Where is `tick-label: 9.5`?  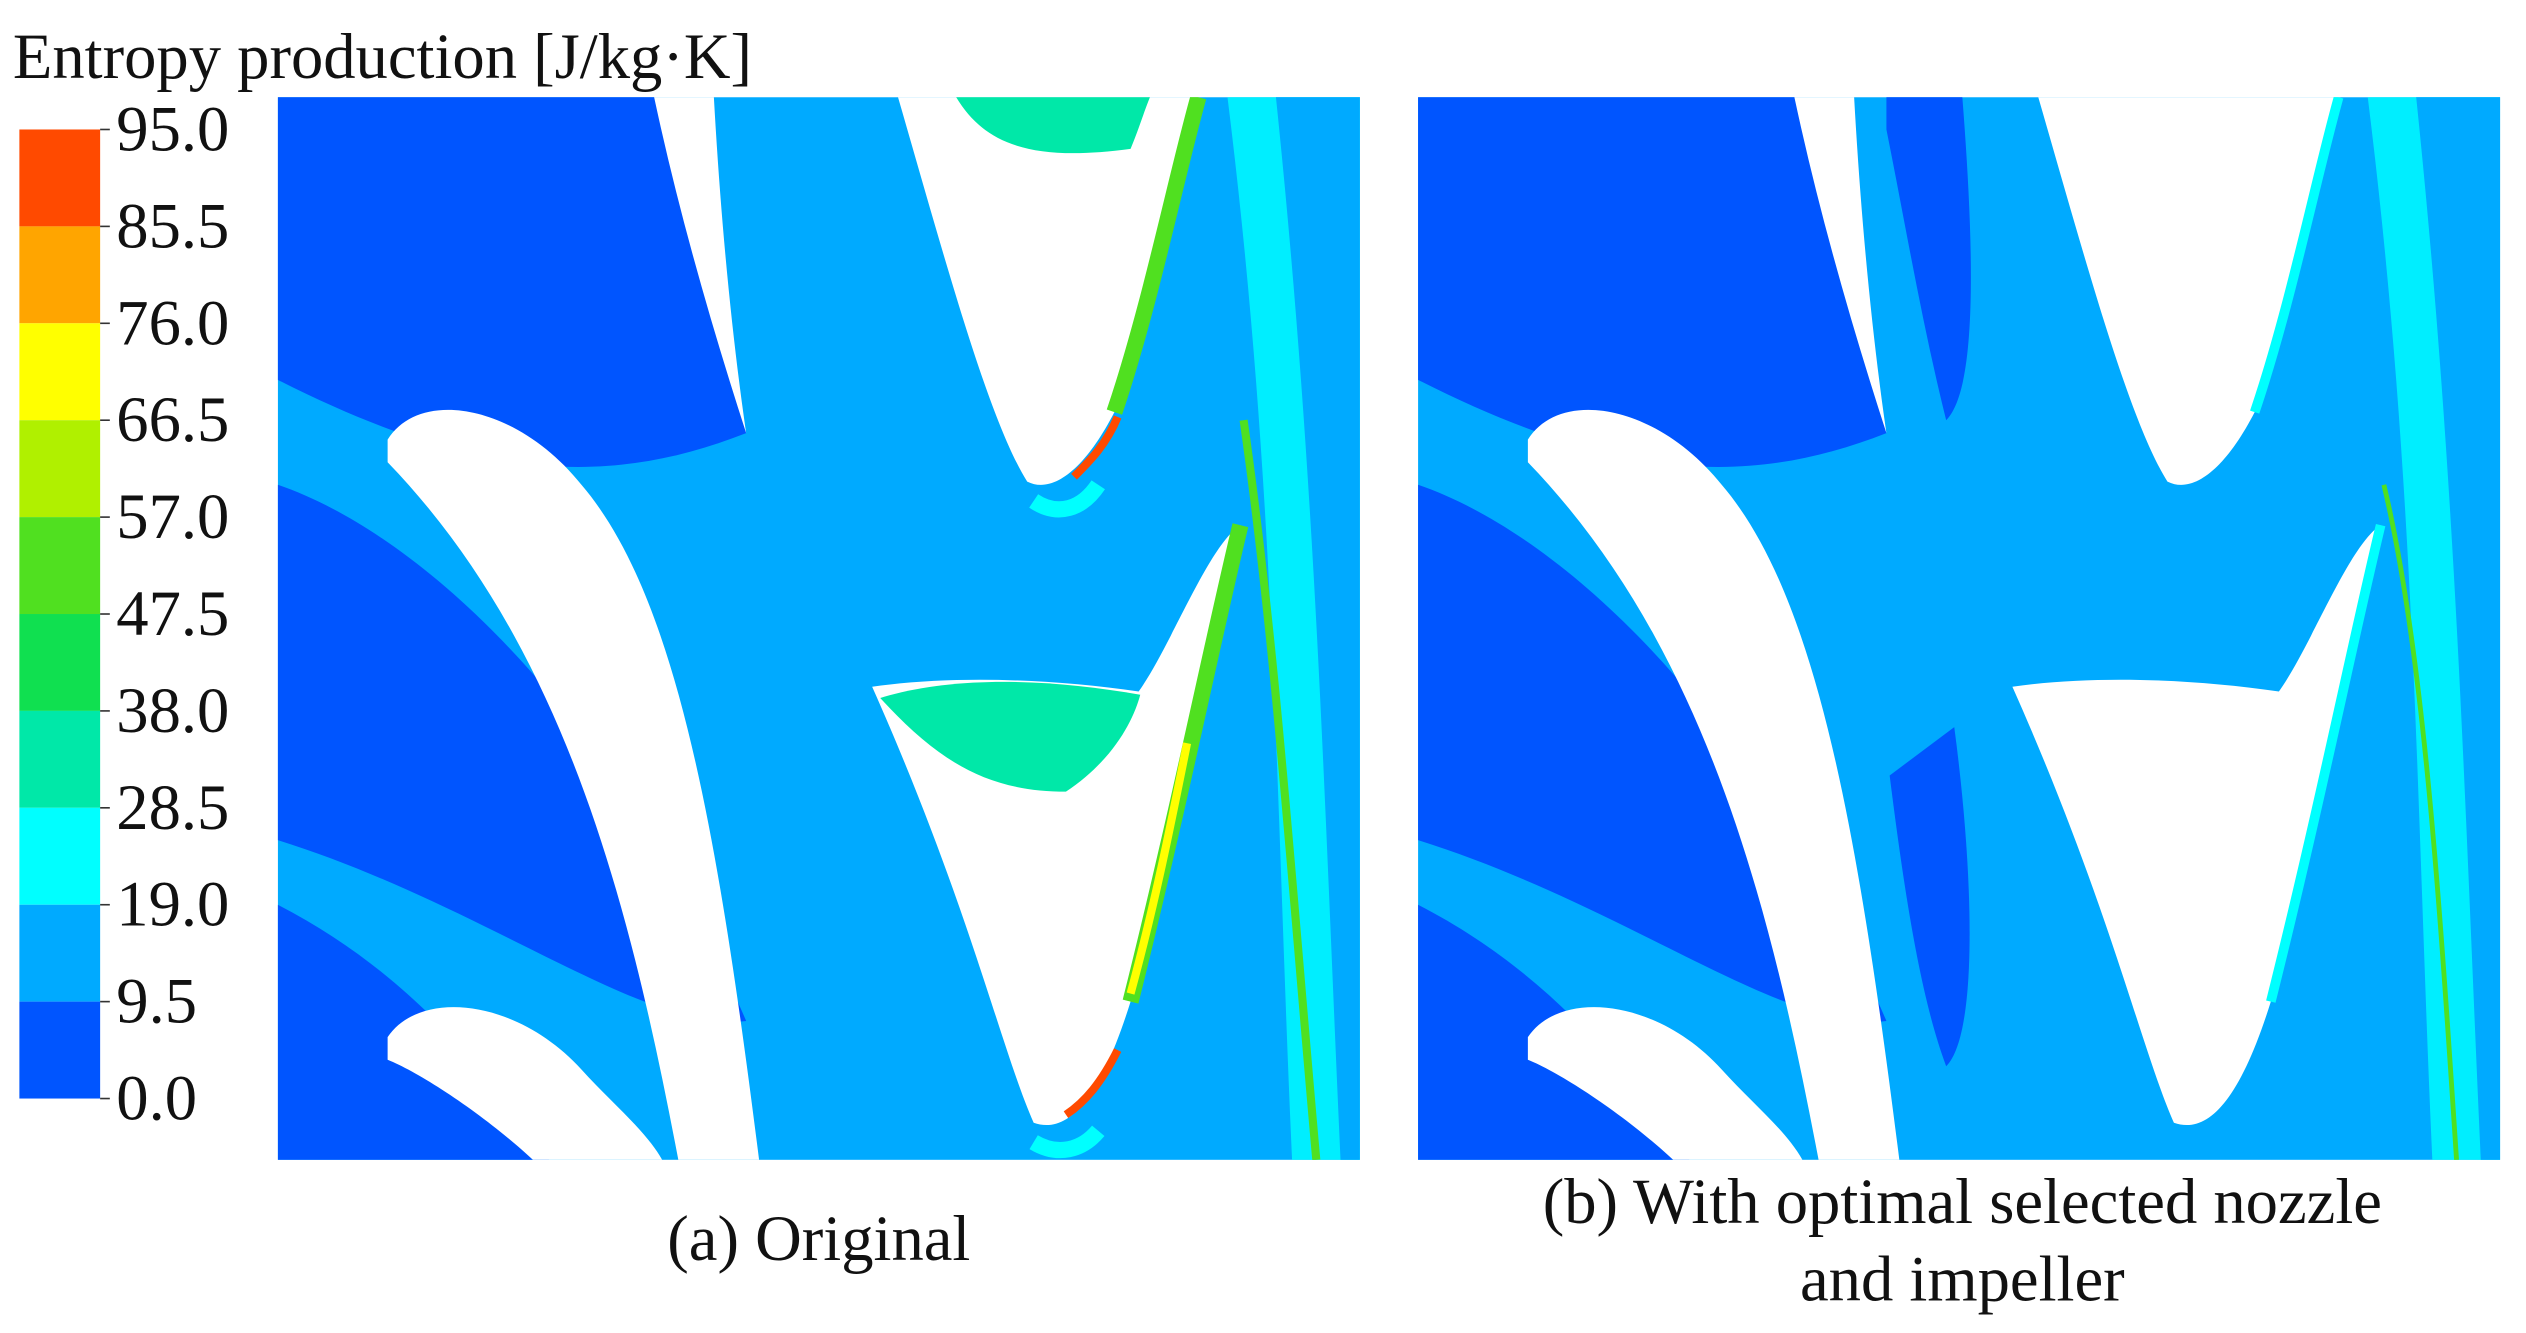 tick-label: 9.5 is located at coordinates (156, 1001).